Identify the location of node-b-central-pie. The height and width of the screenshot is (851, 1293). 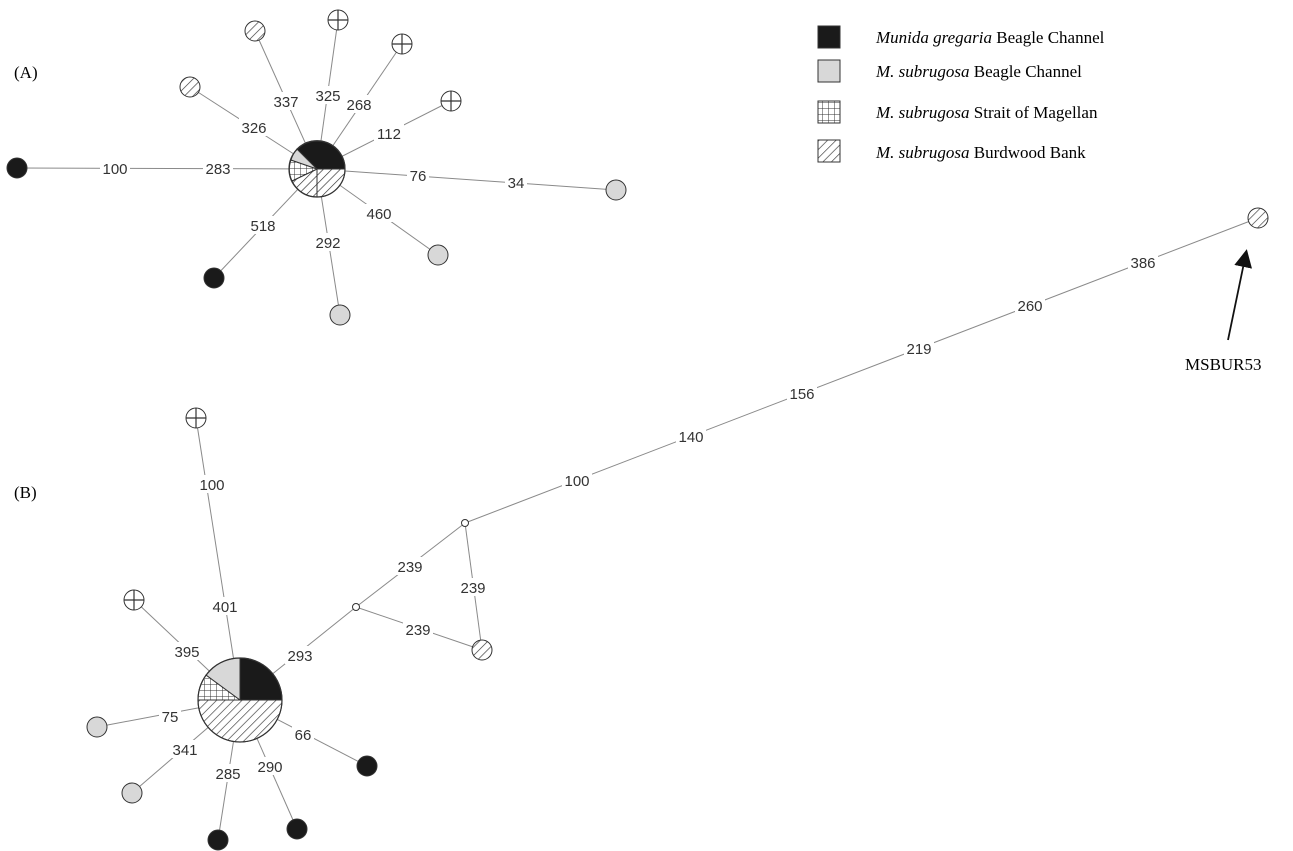
(240, 700).